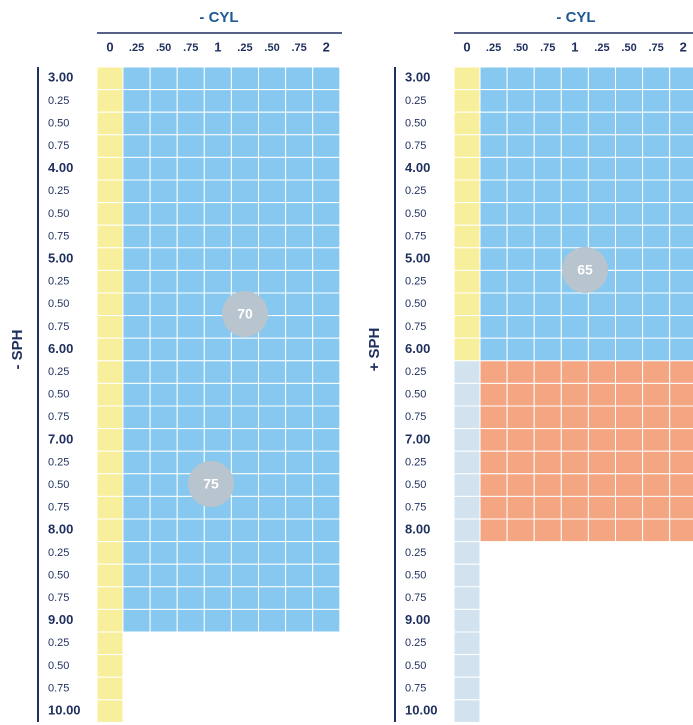  I want to click on badge-label: 70, so click(245, 314).